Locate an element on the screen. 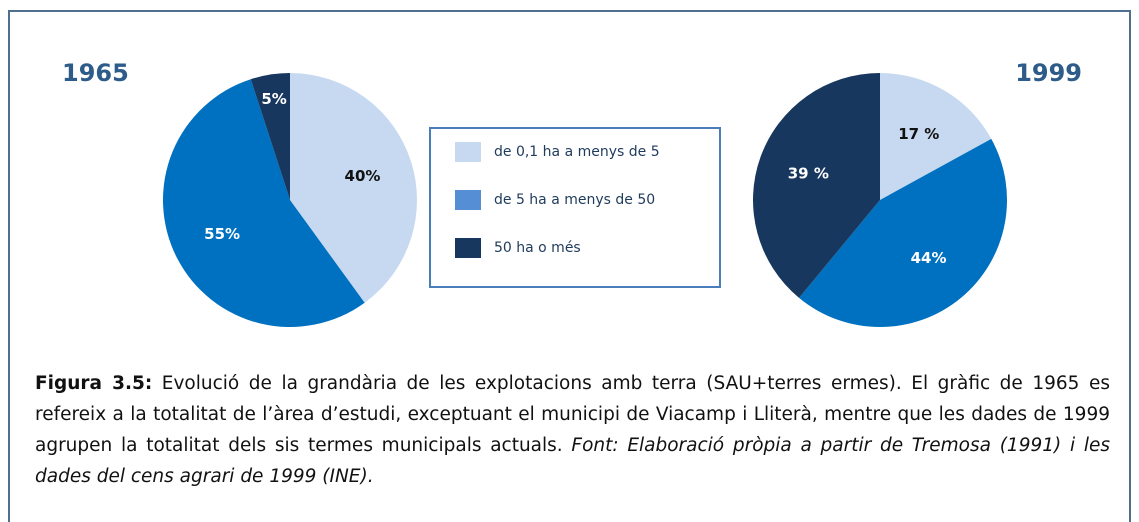  value-label: 40% is located at coordinates (363, 176).